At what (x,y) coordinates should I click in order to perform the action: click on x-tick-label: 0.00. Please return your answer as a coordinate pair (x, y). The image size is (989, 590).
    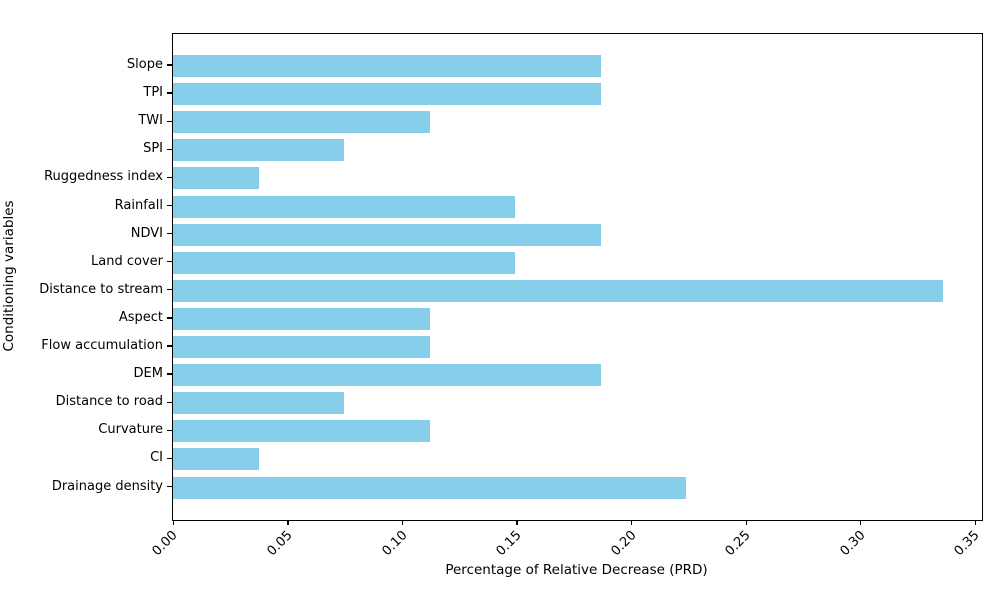
    Looking at the image, I should click on (165, 544).